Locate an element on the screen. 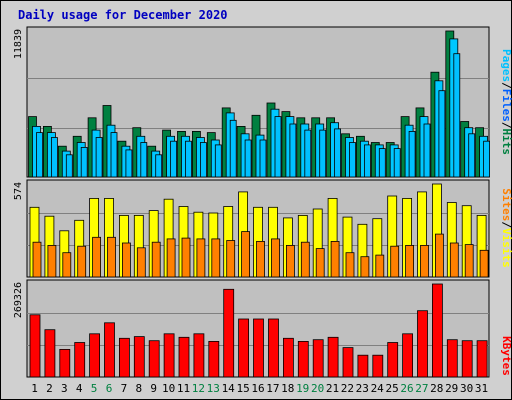  legend-kbytes: KBytes is located at coordinates (506, 356).